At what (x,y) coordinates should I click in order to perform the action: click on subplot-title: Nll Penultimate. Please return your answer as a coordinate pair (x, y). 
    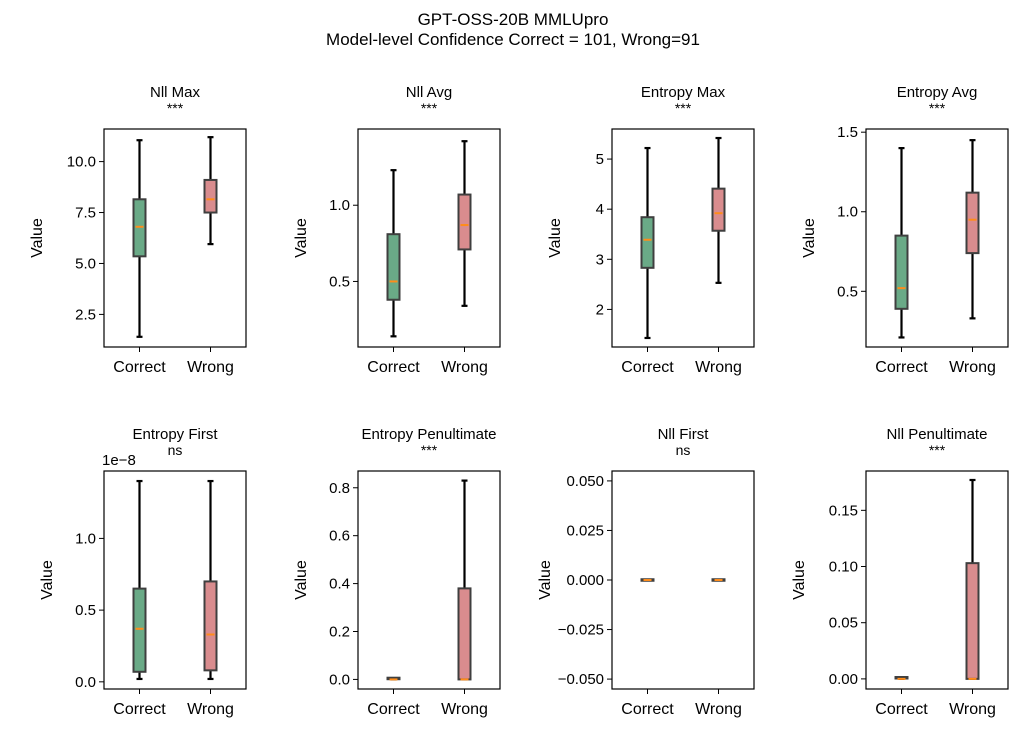
    Looking at the image, I should click on (937, 434).